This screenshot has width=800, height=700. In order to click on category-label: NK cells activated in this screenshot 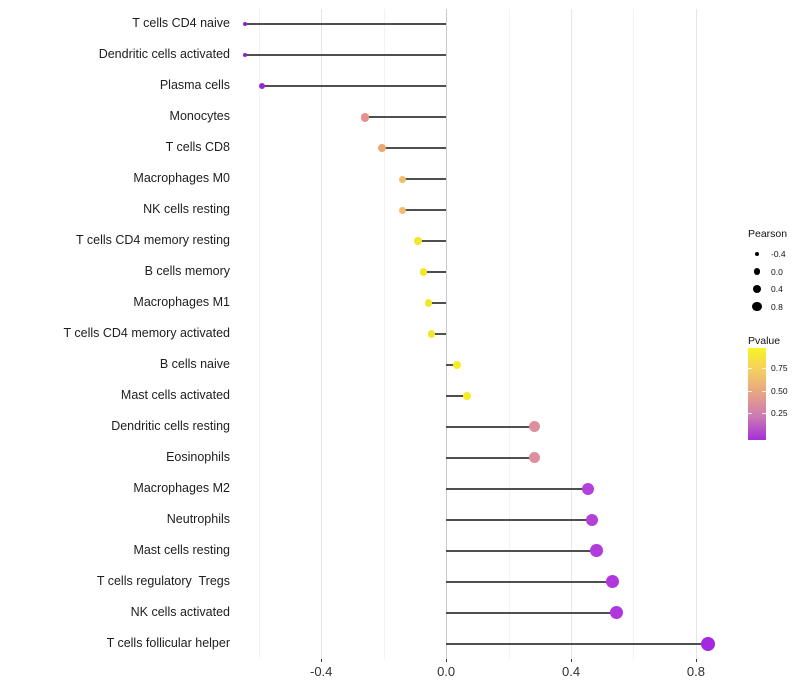, I will do `click(180, 611)`.